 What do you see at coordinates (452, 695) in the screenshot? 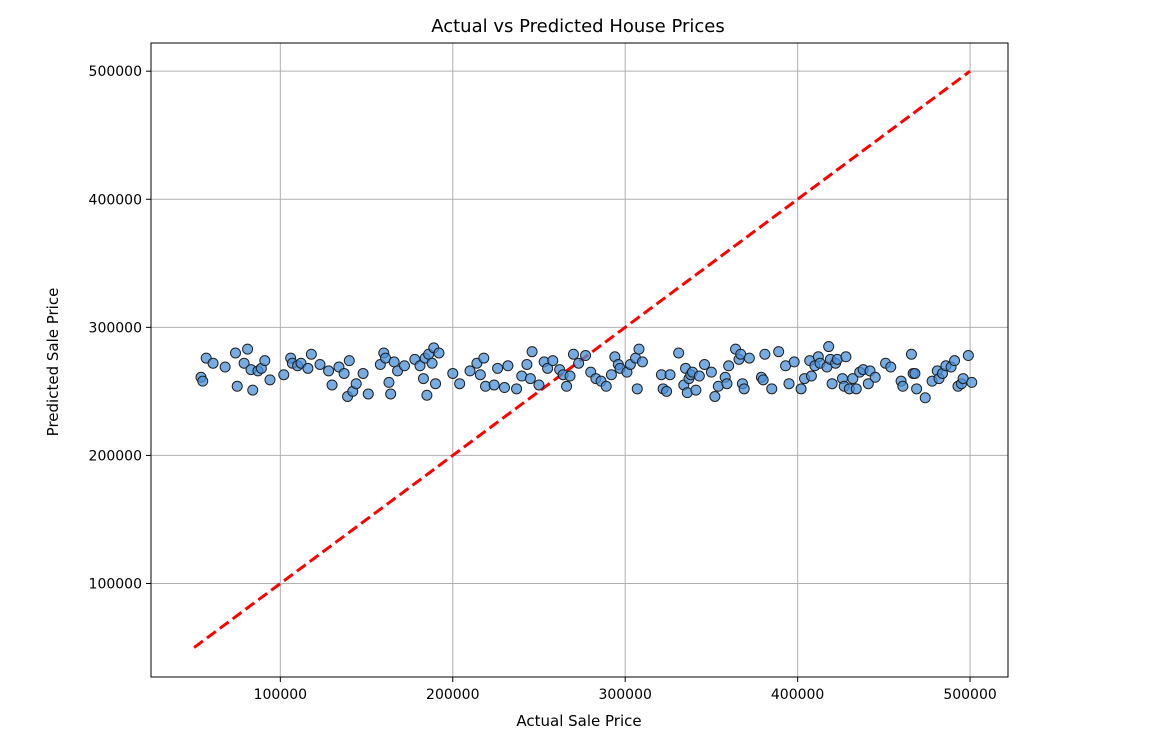
I see `x-tick-label: 200000` at bounding box center [452, 695].